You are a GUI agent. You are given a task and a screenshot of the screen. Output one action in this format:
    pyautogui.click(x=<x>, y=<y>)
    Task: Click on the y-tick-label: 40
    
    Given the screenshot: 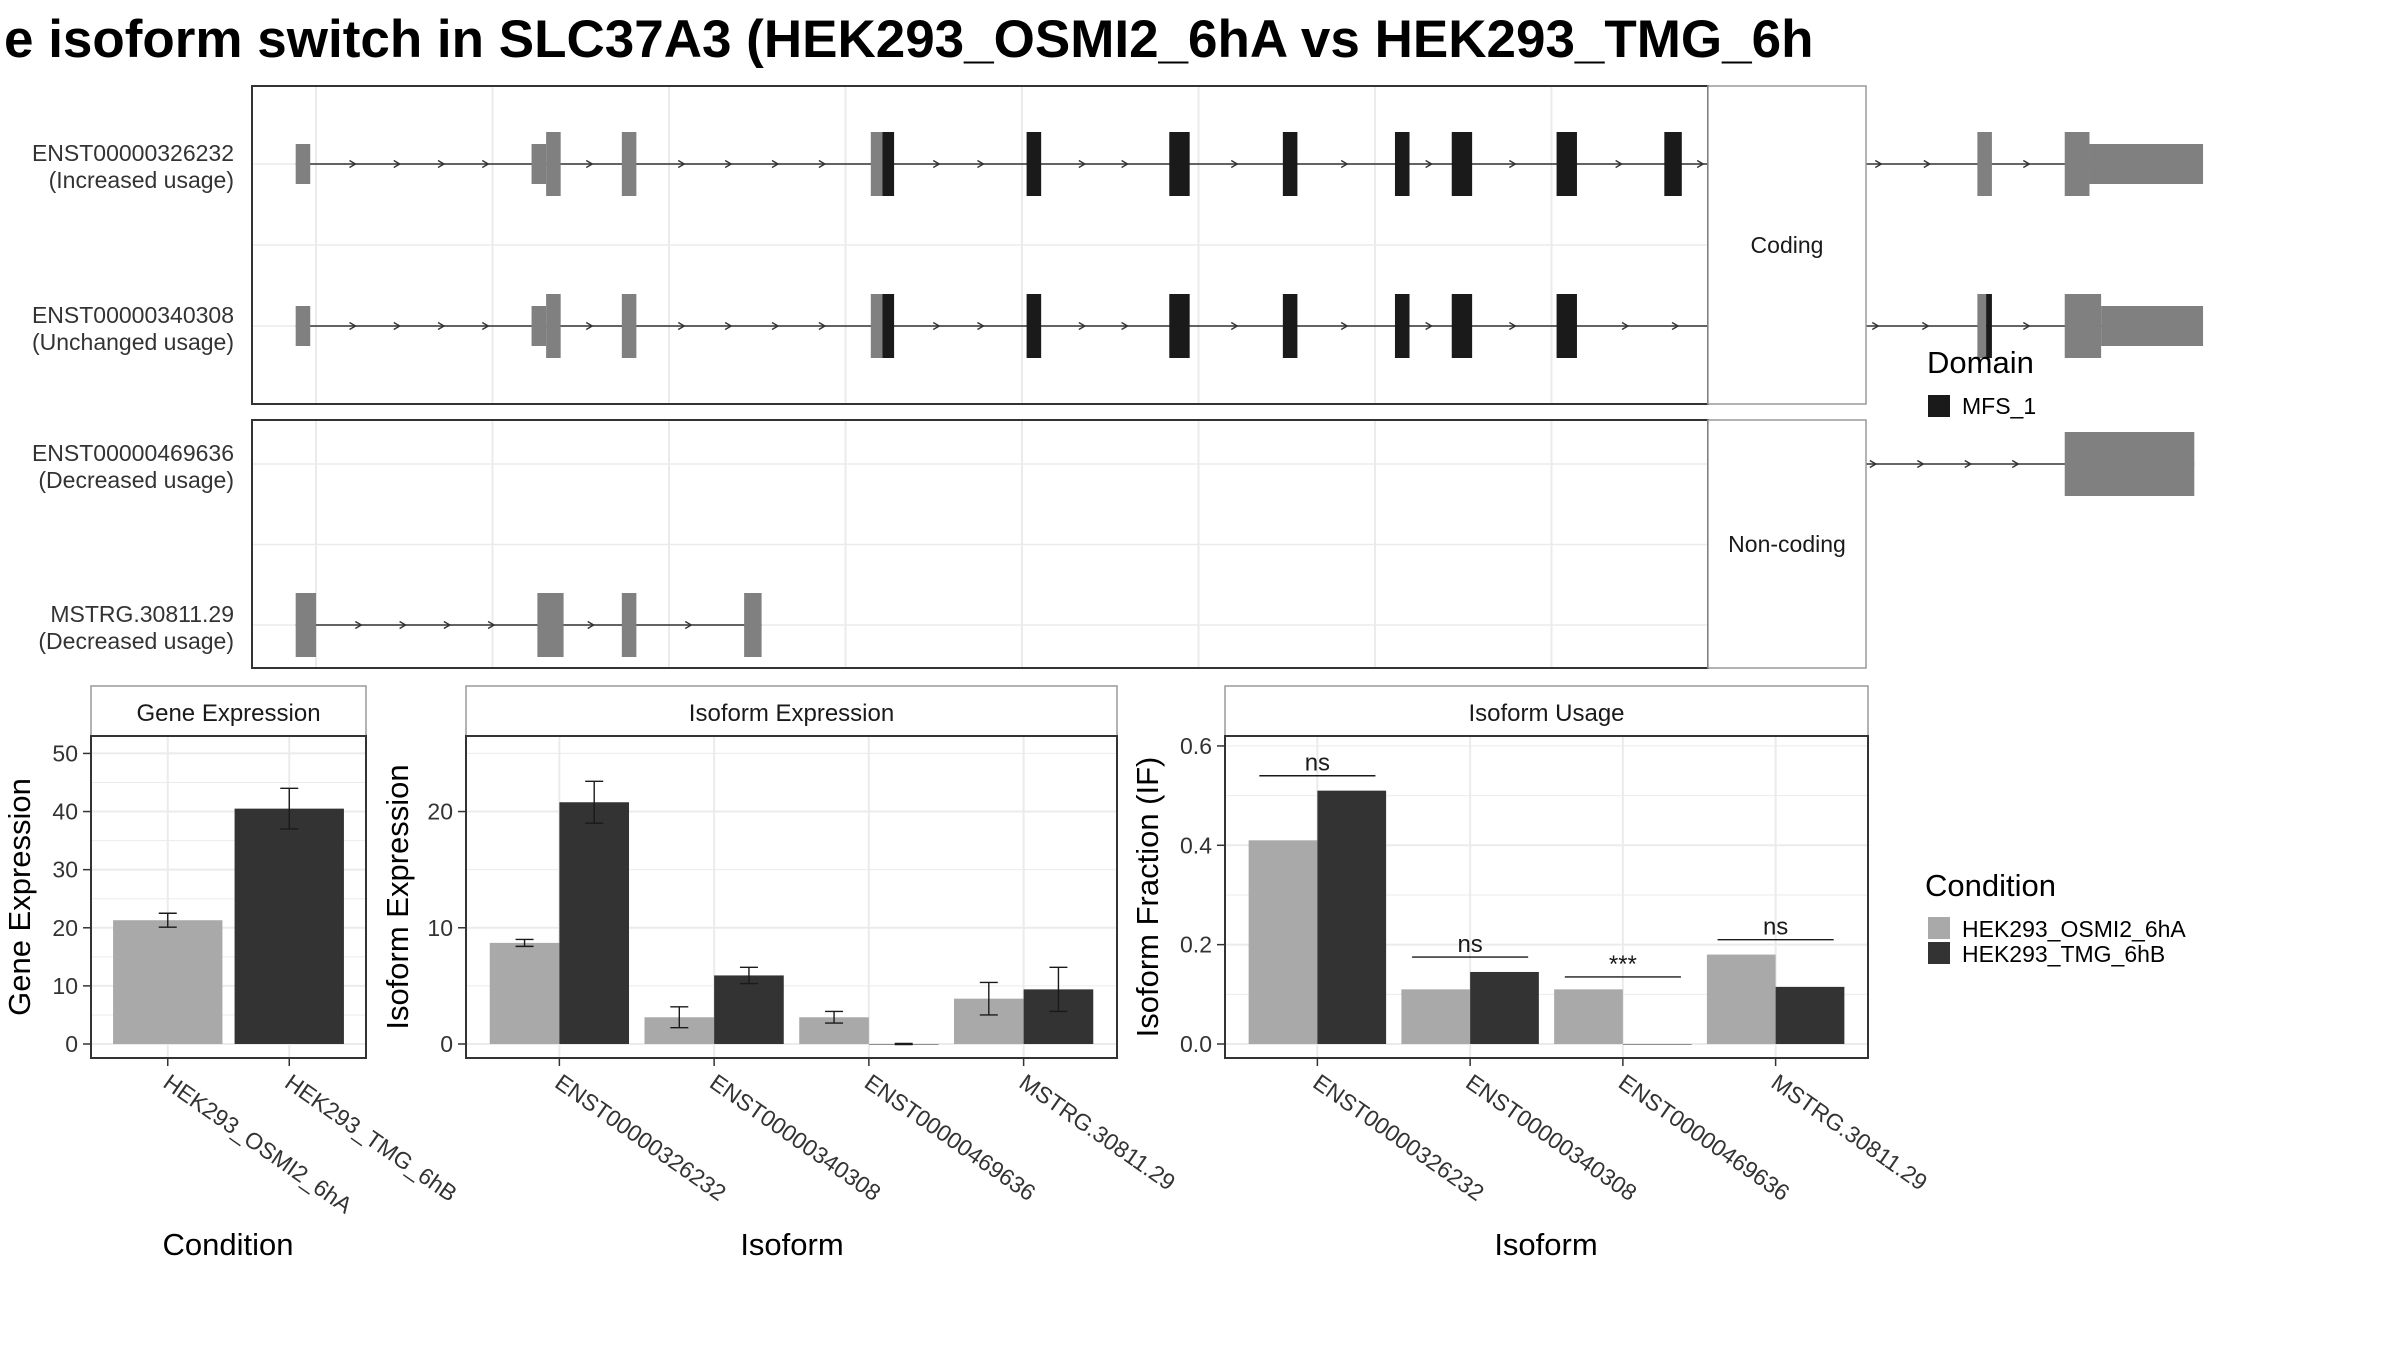 What is the action you would take?
    pyautogui.click(x=65, y=812)
    